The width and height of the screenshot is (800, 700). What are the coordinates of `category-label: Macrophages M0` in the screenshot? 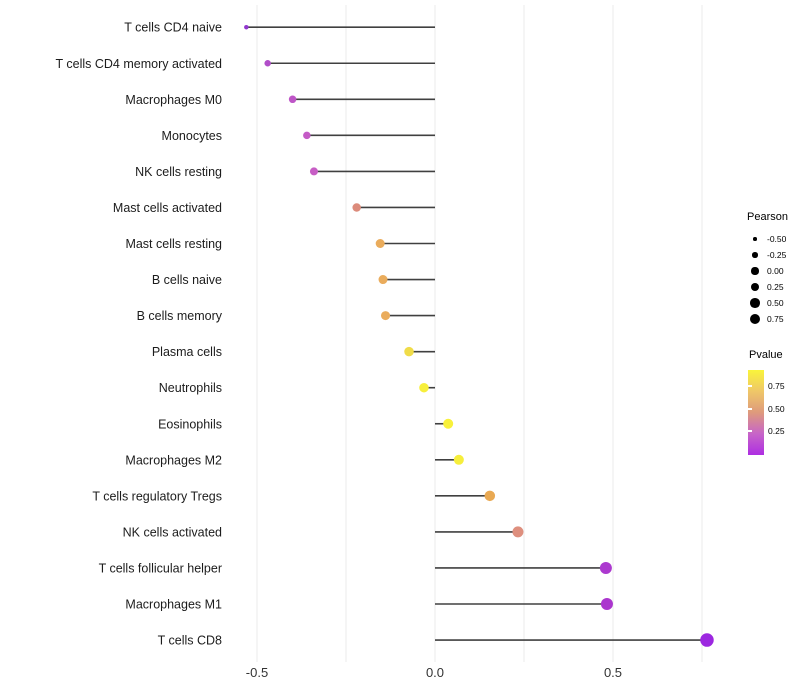 It's located at (173, 100).